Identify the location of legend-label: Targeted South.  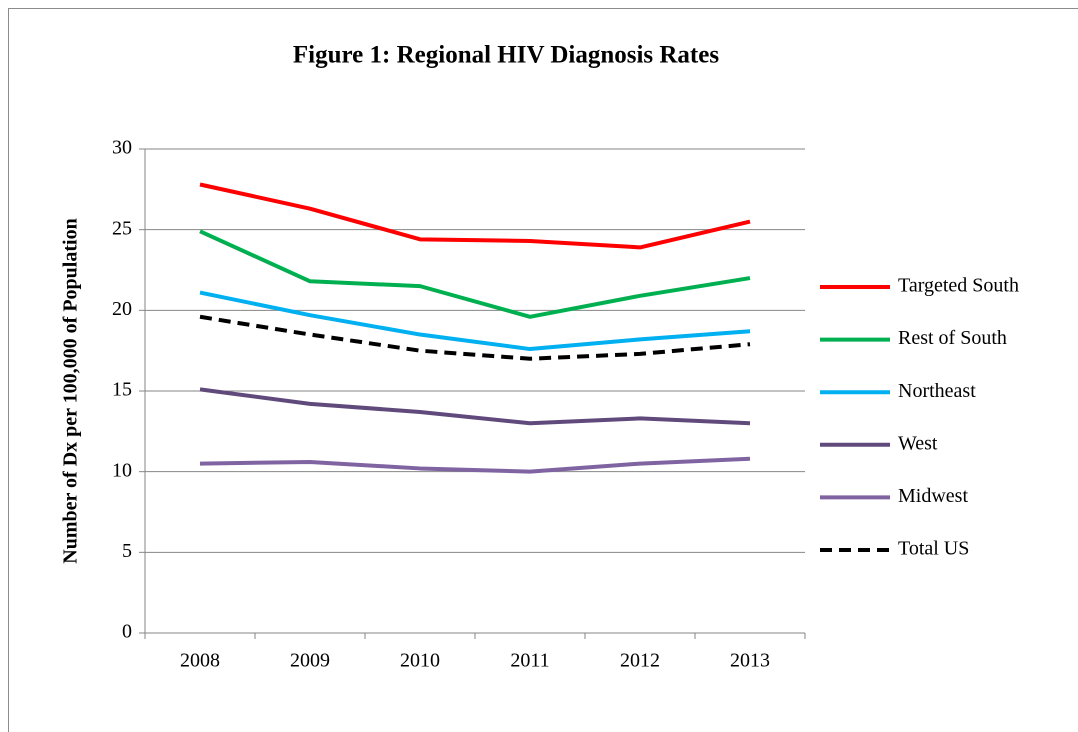
(958, 286).